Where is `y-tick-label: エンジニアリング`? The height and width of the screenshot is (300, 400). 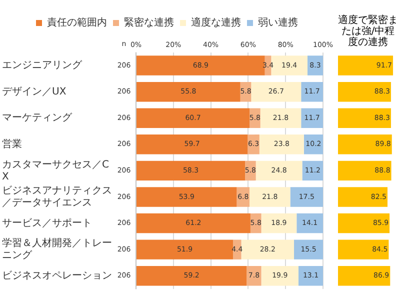 y-tick-label: エンジニアリング is located at coordinates (42, 66).